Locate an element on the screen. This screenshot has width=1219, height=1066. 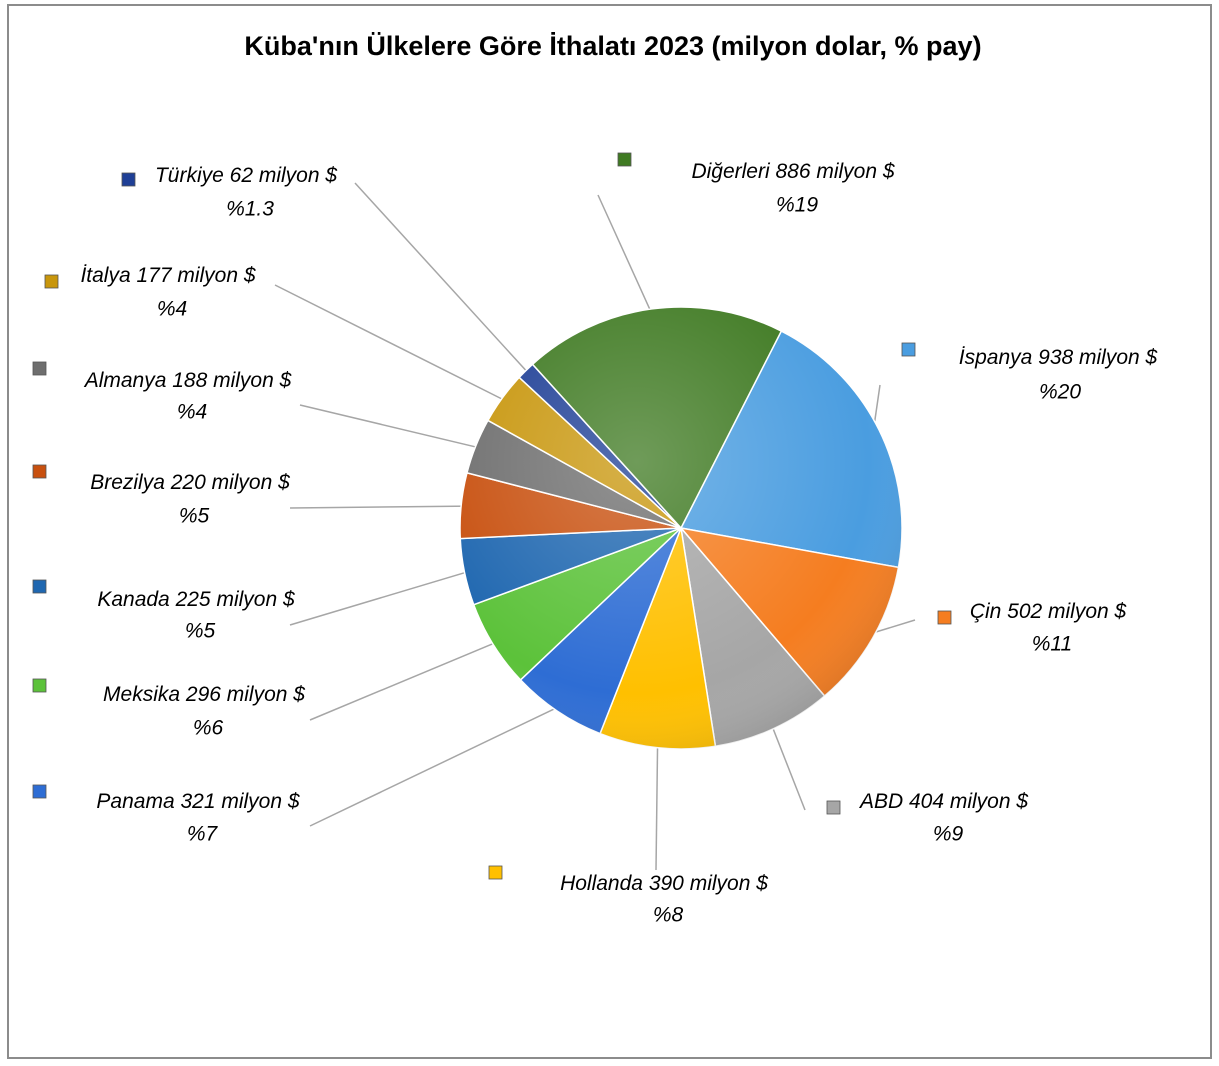
data-label: Meksika 296 milyon $ is located at coordinates (204, 694).